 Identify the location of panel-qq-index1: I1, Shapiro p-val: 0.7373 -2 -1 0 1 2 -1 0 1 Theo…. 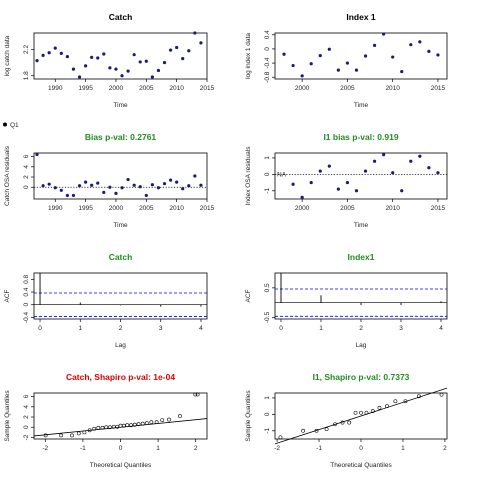
(346, 420).